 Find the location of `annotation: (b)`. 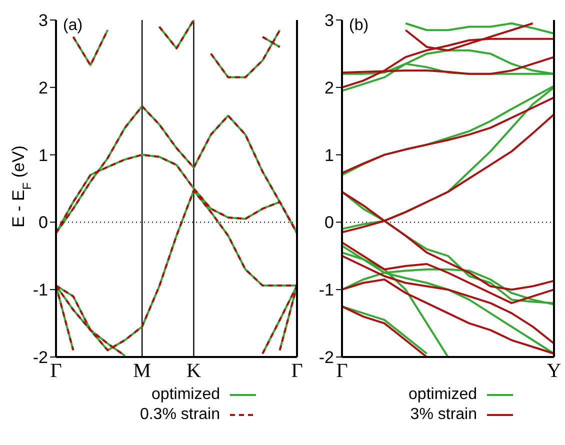

annotation: (b) is located at coordinates (359, 25).